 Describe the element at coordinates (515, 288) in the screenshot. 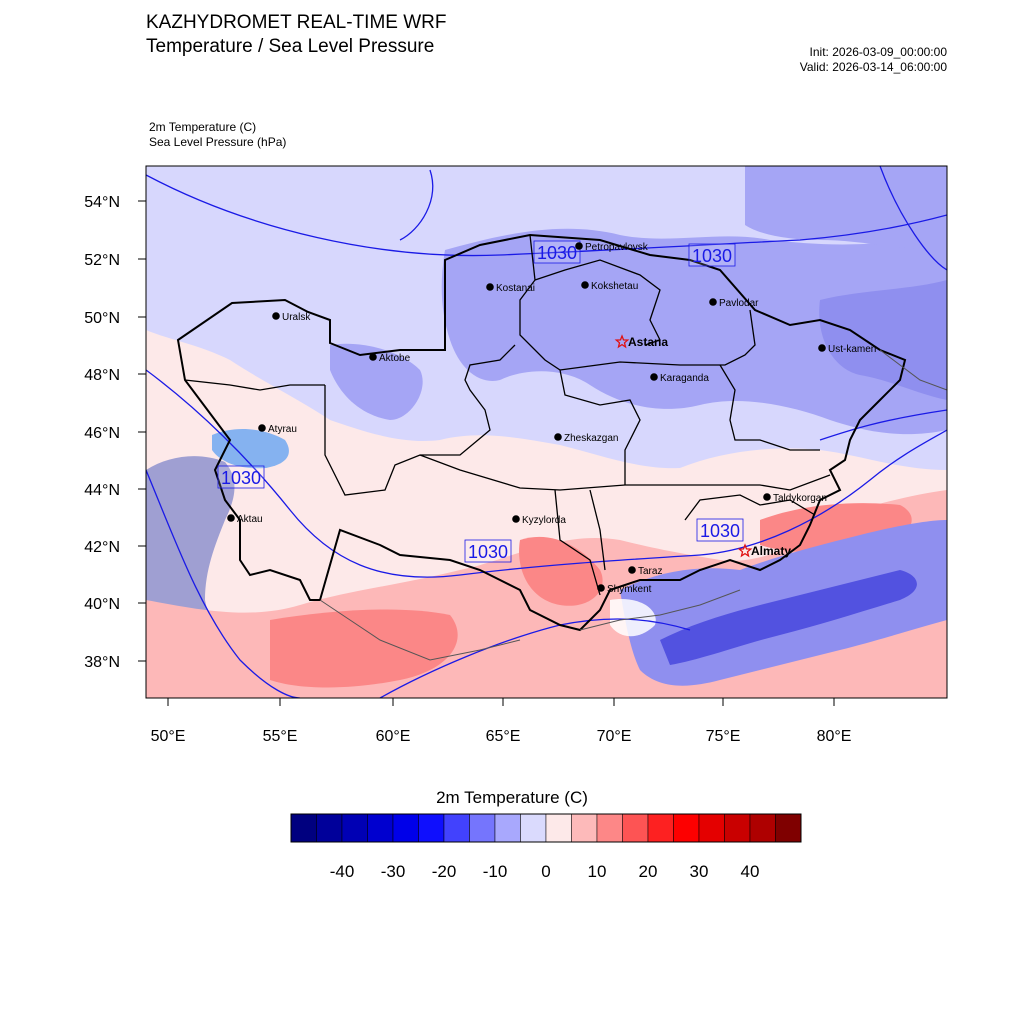

I see `city-label: Kostanai` at that location.